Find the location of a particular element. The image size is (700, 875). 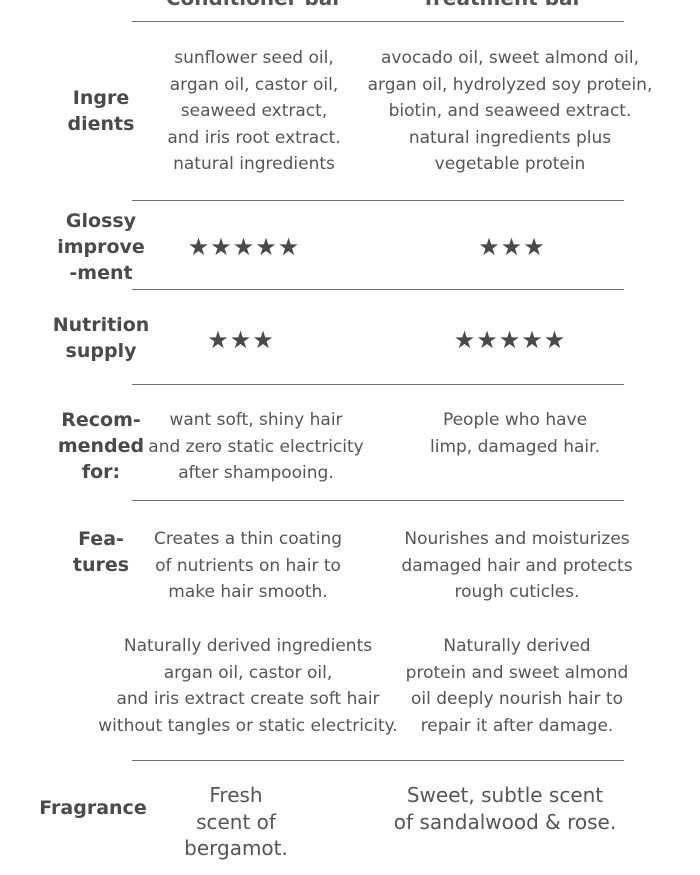

cell-line: and zero static electricity is located at coordinates (256, 446).